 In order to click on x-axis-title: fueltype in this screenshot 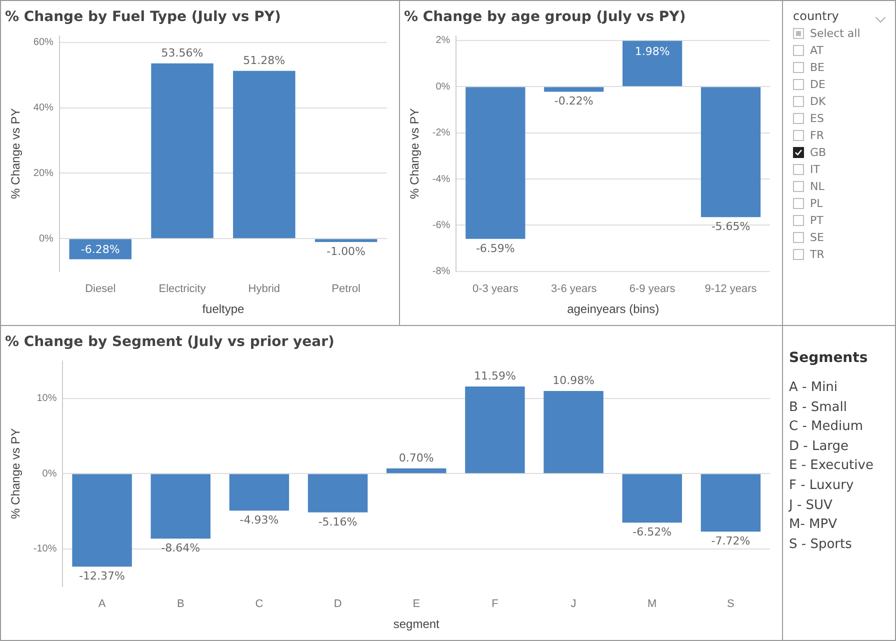, I will do `click(223, 309)`.